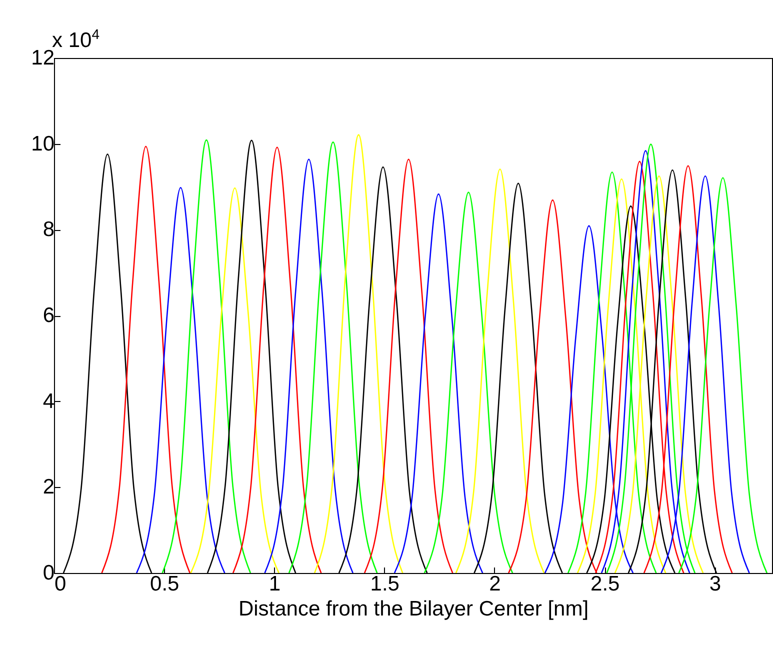 The height and width of the screenshot is (659, 773). What do you see at coordinates (76, 39) in the screenshot?
I see `text: x 10$^{4}$` at bounding box center [76, 39].